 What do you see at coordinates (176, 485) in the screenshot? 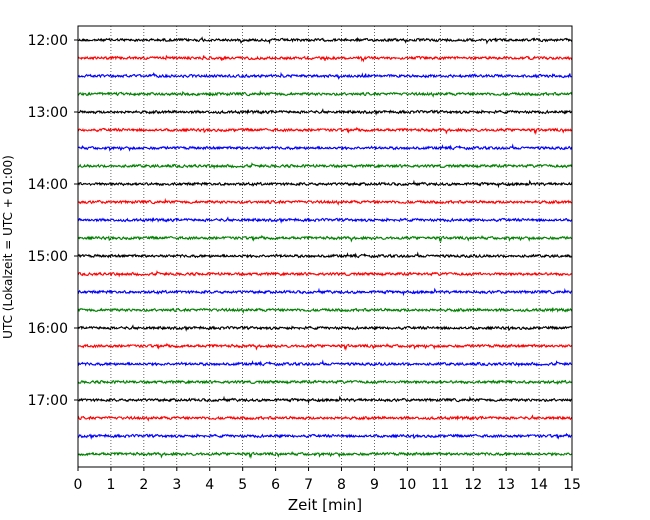
I see `x-tick-label: 3` at bounding box center [176, 485].